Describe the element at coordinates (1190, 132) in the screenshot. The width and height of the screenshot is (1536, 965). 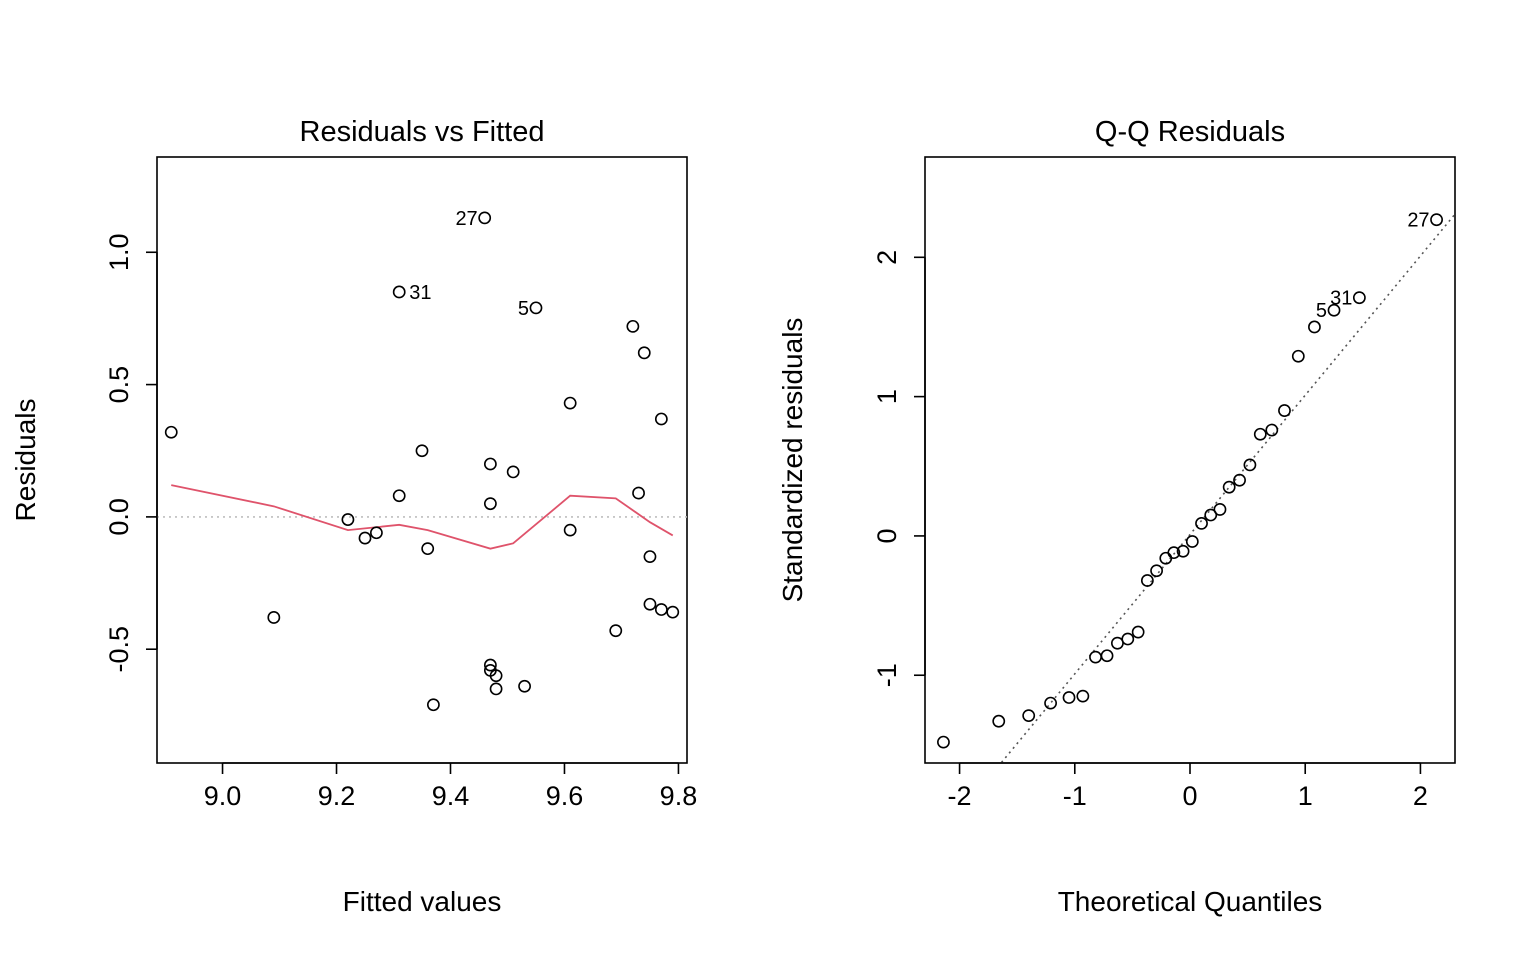
I see `panel-title: Q-Q Residuals` at that location.